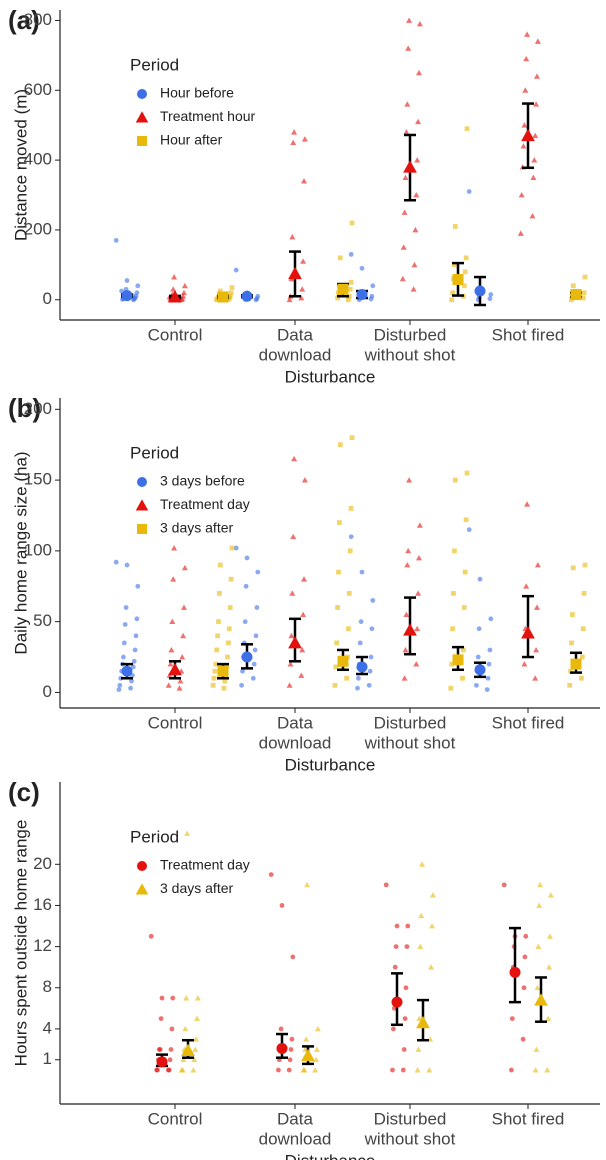  What do you see at coordinates (175, 334) in the screenshot?
I see `x-tick-label: Control` at bounding box center [175, 334].